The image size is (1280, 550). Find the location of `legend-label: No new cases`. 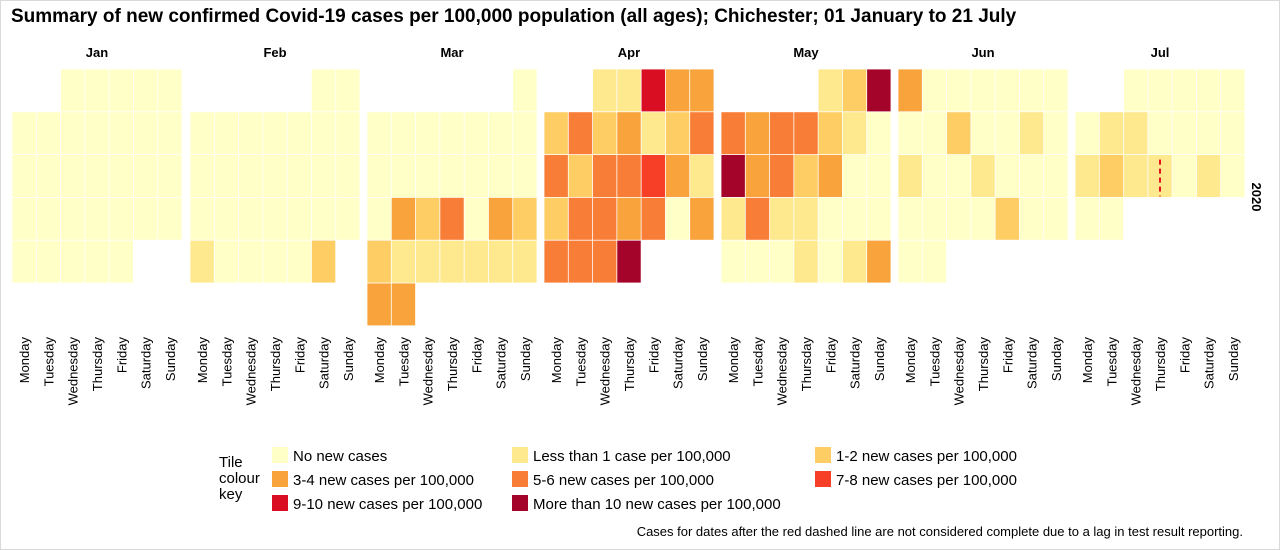

legend-label: No new cases is located at coordinates (340, 456).